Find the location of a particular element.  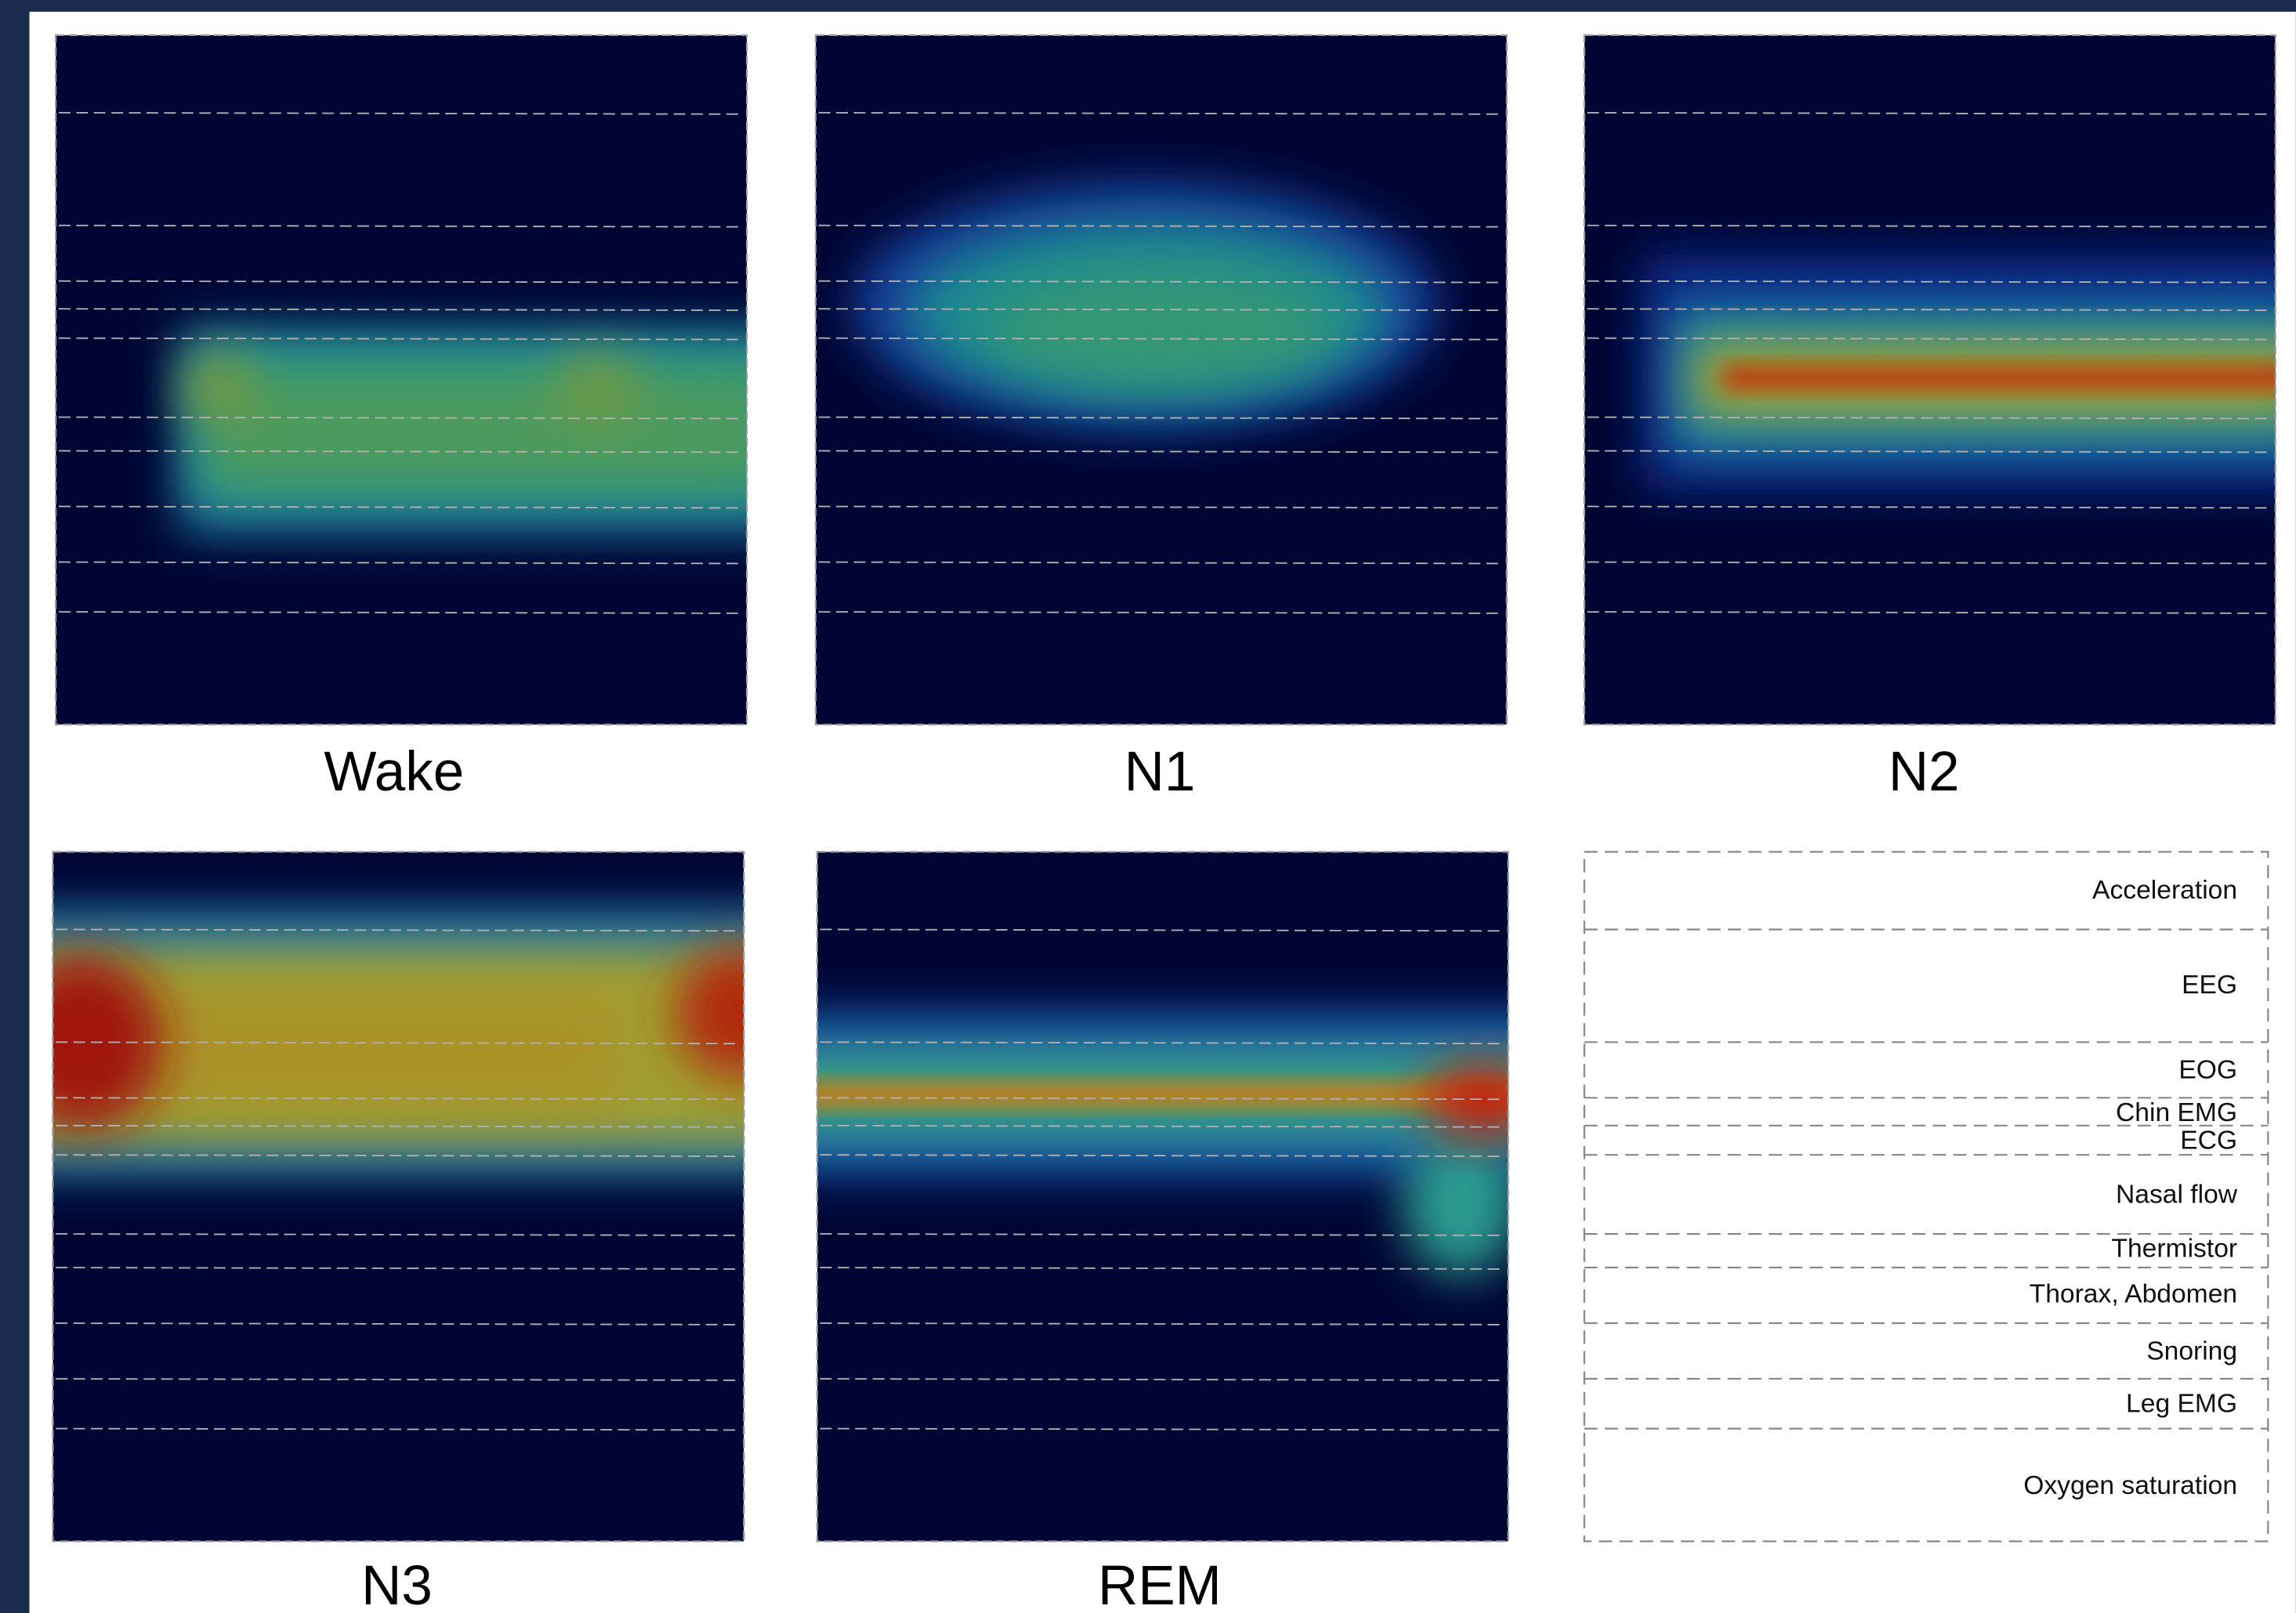

channel-label: EEG is located at coordinates (2209, 985).